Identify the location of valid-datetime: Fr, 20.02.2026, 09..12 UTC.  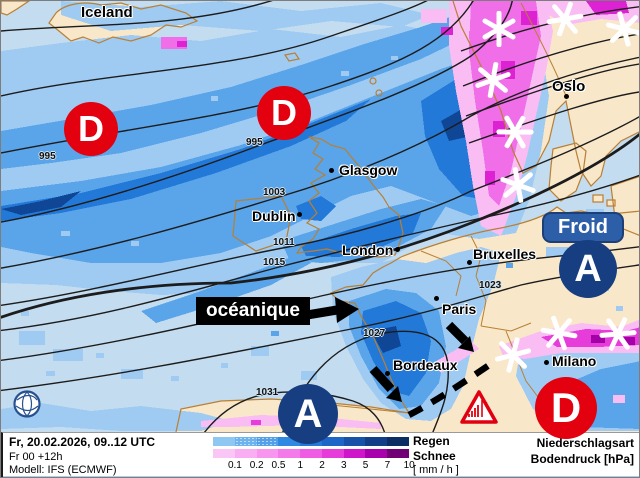
(82, 442).